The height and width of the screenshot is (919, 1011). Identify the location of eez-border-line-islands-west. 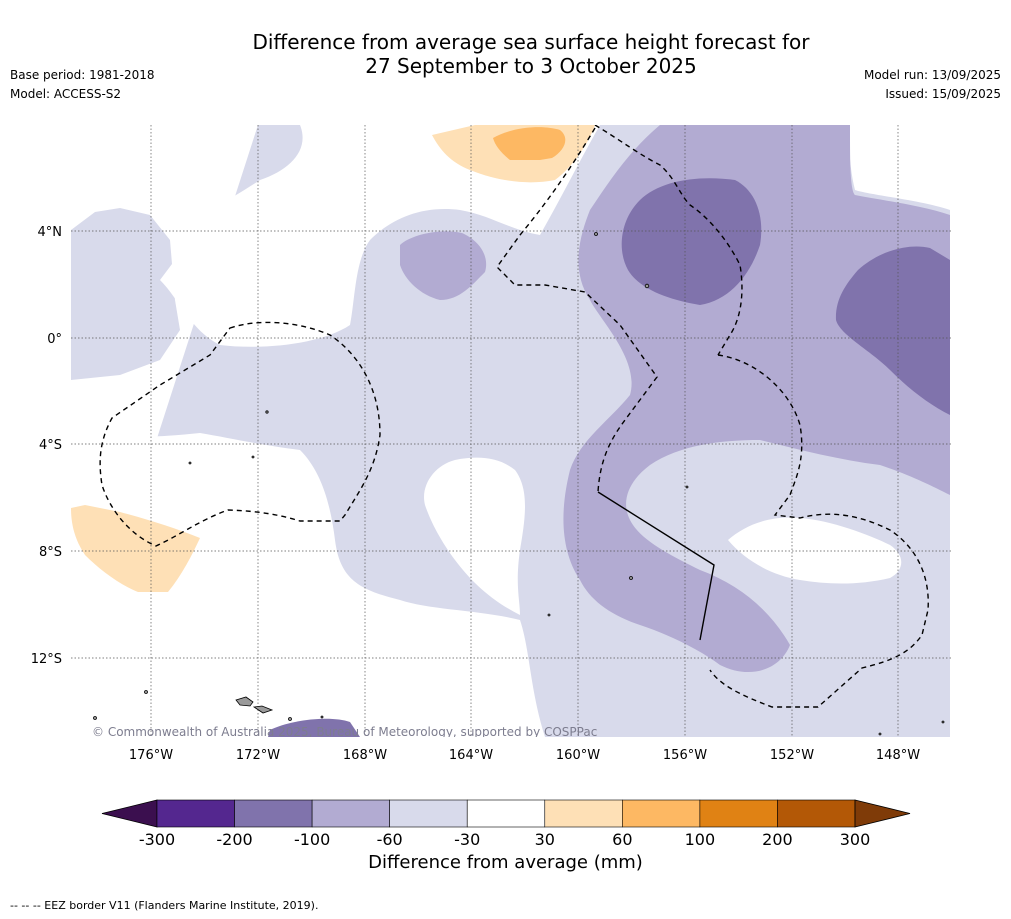
(577, 310).